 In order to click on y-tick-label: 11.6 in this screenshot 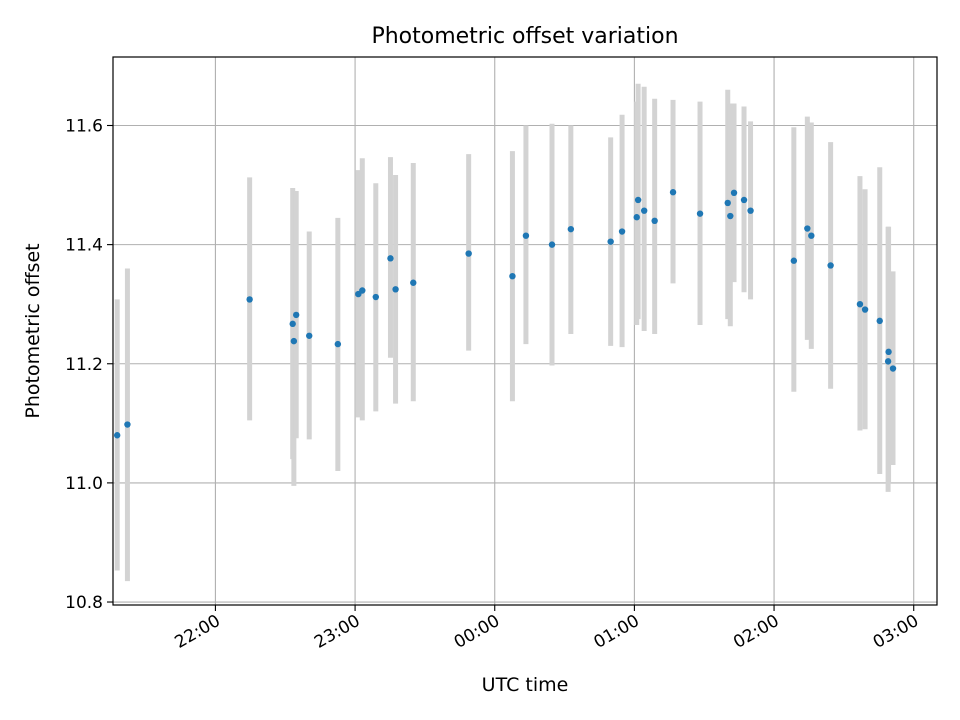, I will do `click(84, 127)`.